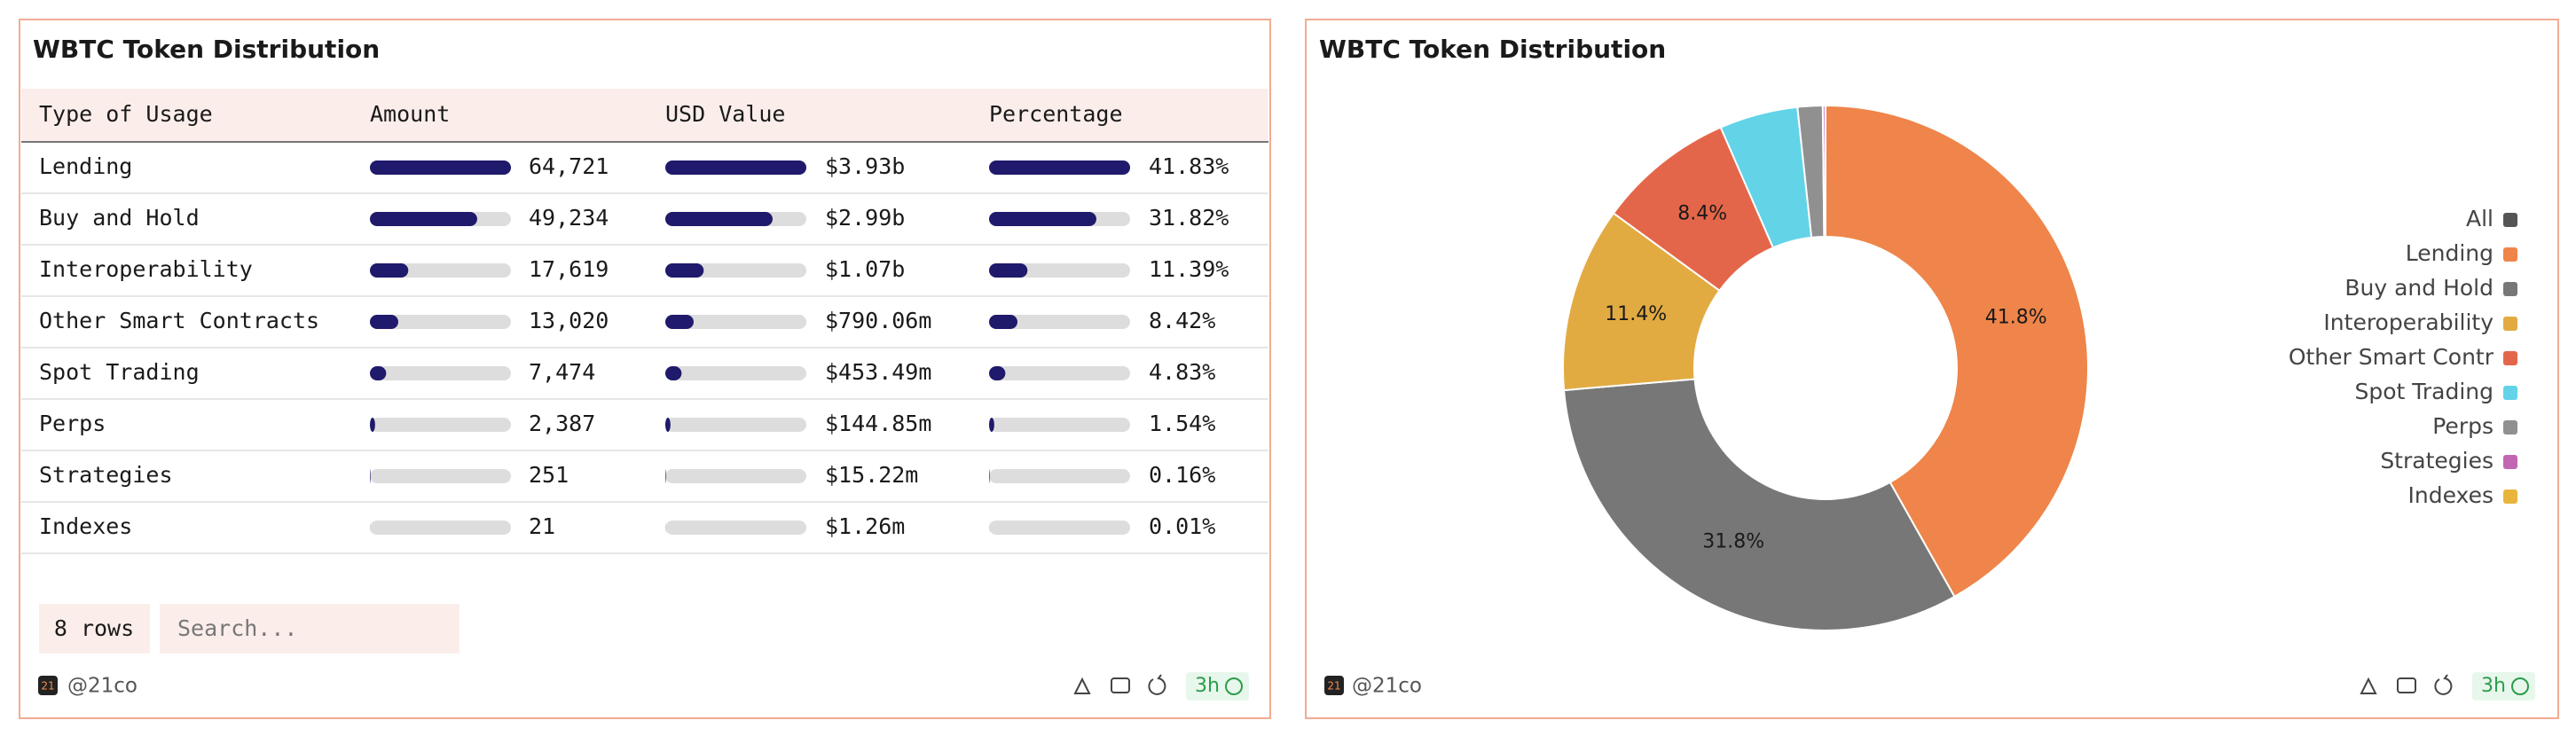 This screenshot has width=2576, height=736. Describe the element at coordinates (1189, 166) in the screenshot. I see `cell-percentage: 41.83%` at that location.